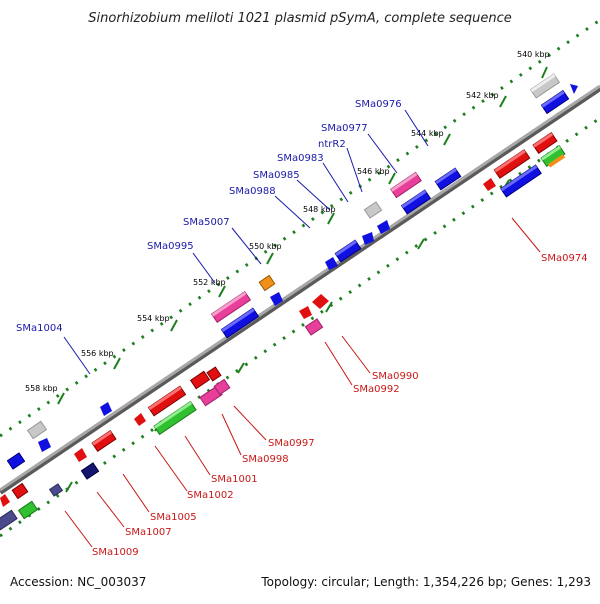 This screenshot has height=604, width=600. What do you see at coordinates (78, 582) in the screenshot?
I see `accession-text: Accession: NC_003037` at bounding box center [78, 582].